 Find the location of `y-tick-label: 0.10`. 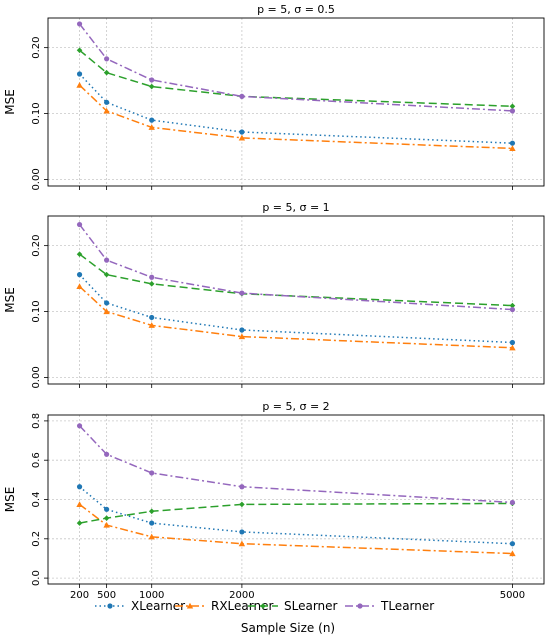

y-tick-label: 0.10 is located at coordinates (36, 311).